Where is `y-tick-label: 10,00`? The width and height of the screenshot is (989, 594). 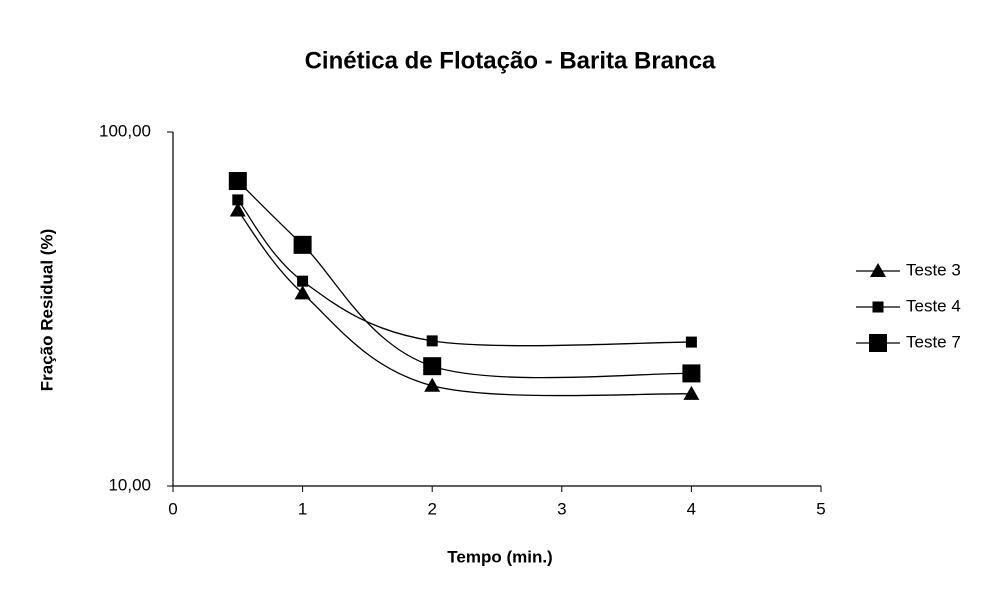 y-tick-label: 10,00 is located at coordinates (129, 484).